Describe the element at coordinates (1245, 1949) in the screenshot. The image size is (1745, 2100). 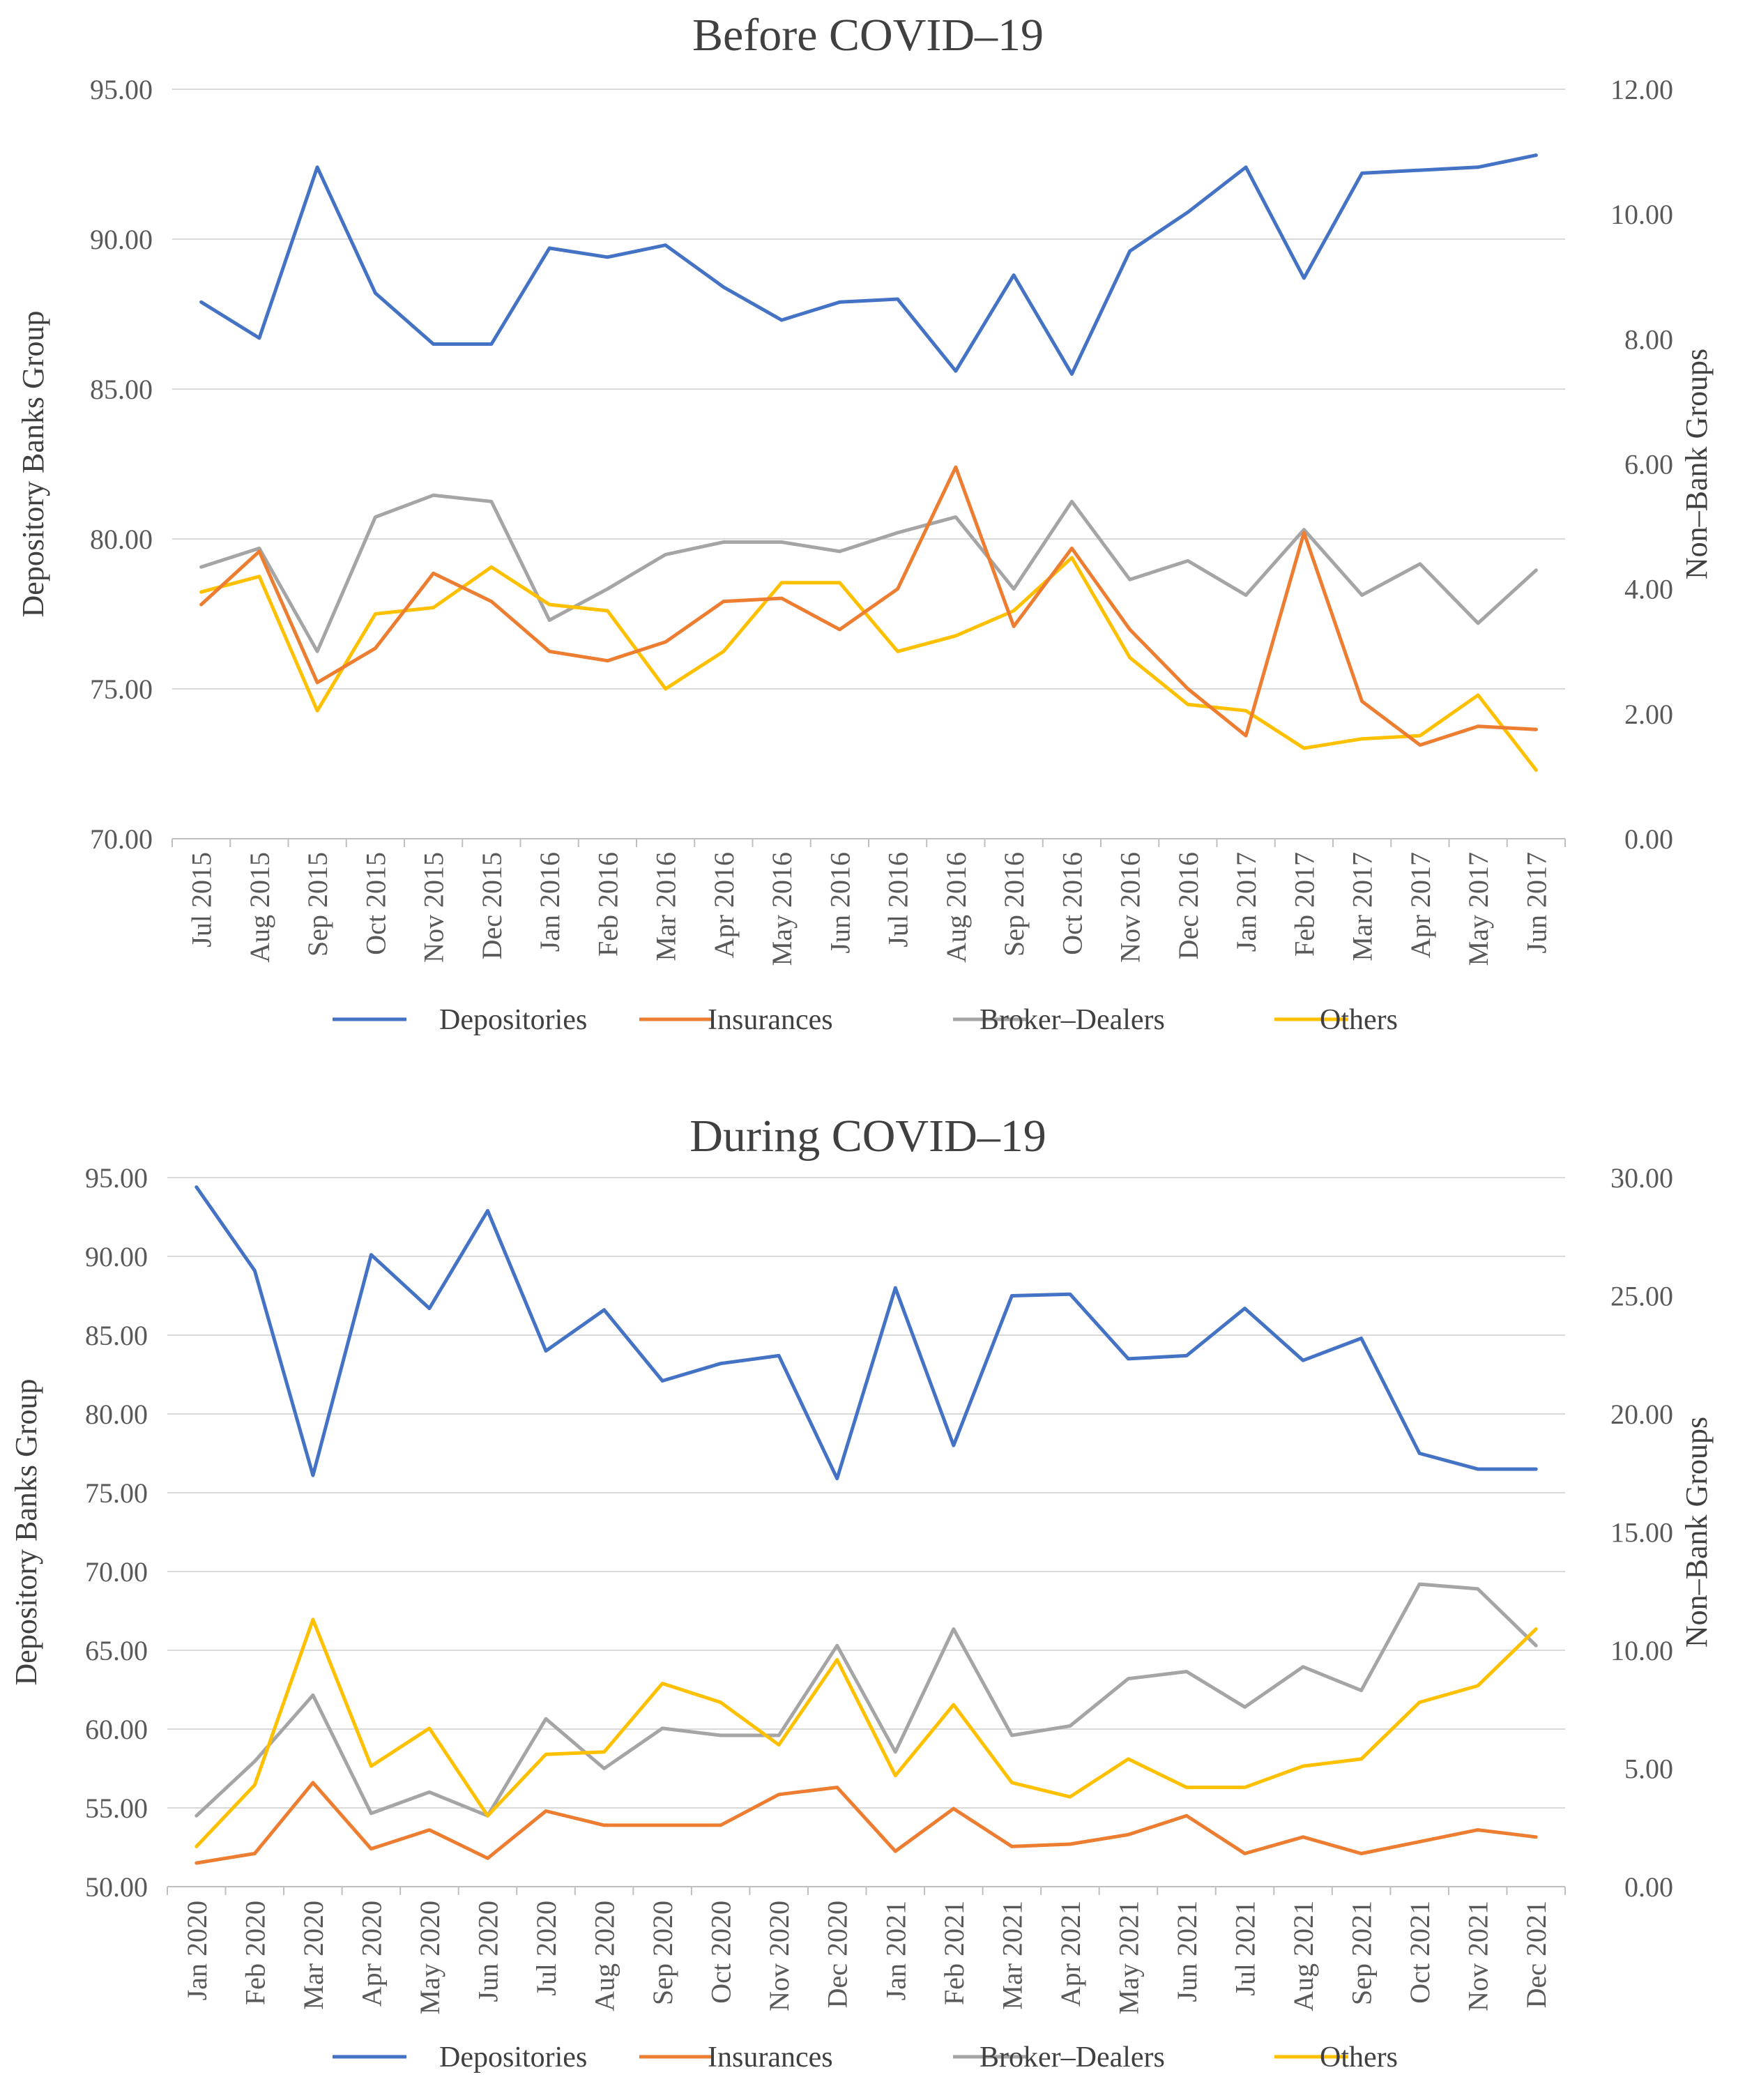
I see `x-tick-label: Jul 2021` at that location.